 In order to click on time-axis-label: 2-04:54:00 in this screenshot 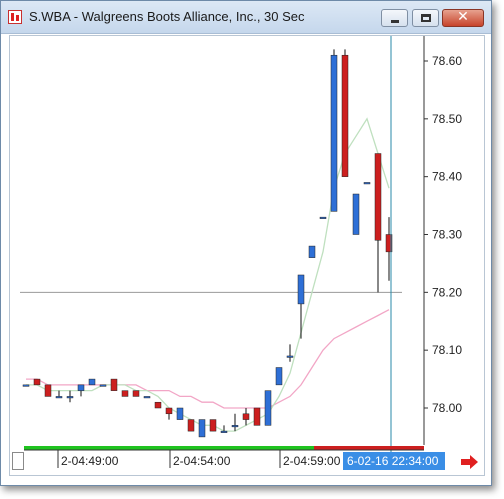, I will do `click(202, 461)`.